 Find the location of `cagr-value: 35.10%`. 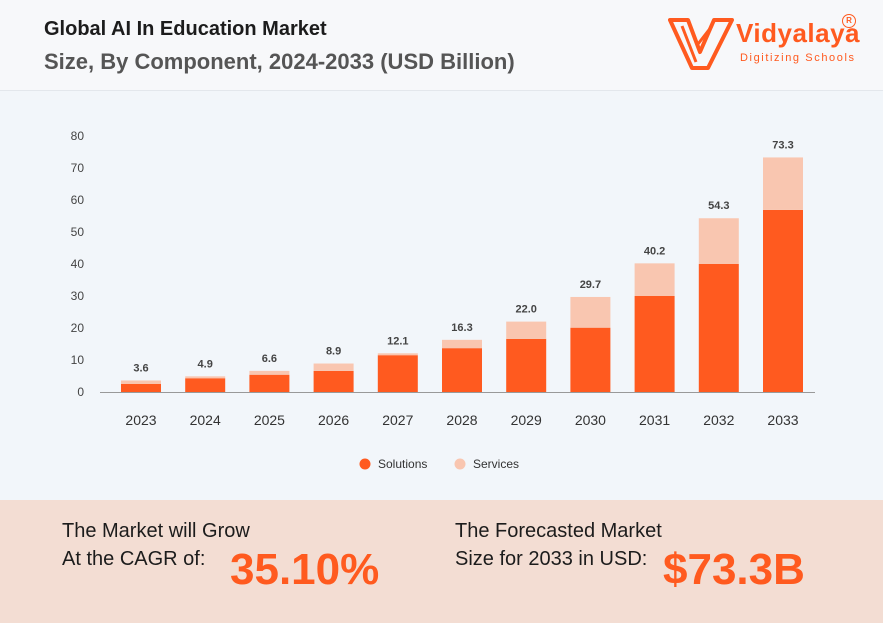

cagr-value: 35.10% is located at coordinates (305, 569).